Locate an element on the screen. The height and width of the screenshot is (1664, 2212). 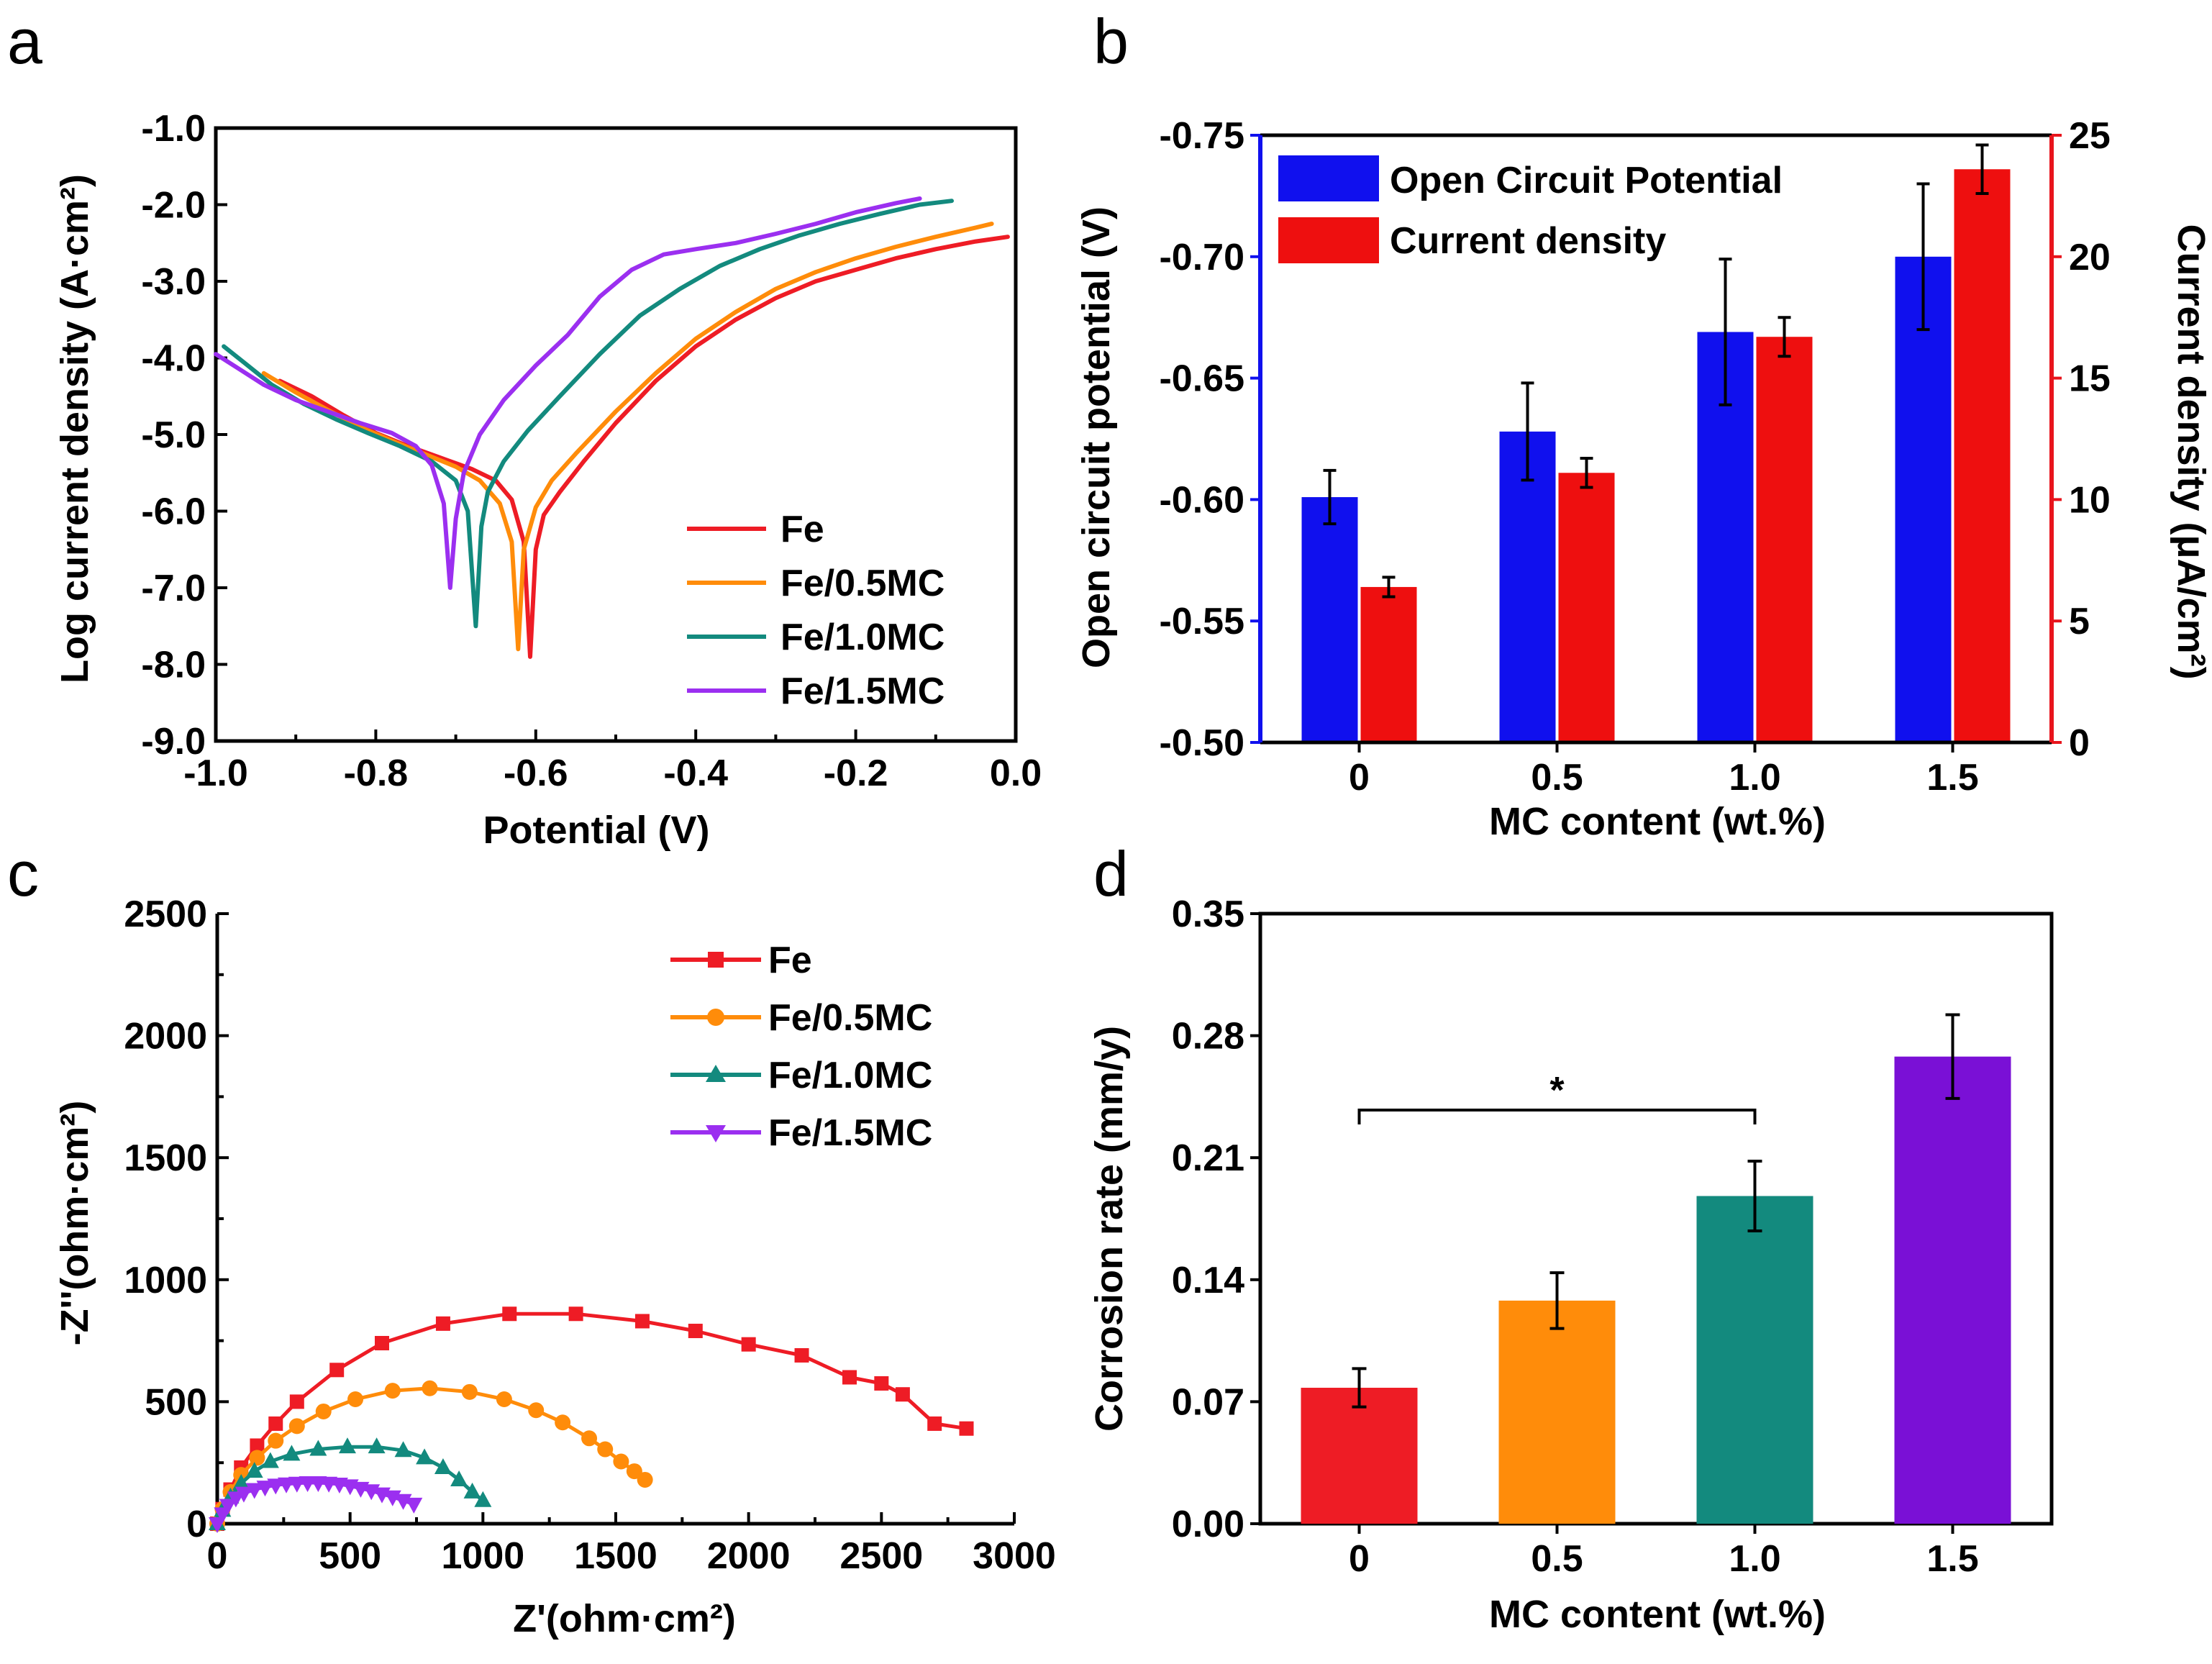
x-tick-label-c: 3000 is located at coordinates (1014, 1556).